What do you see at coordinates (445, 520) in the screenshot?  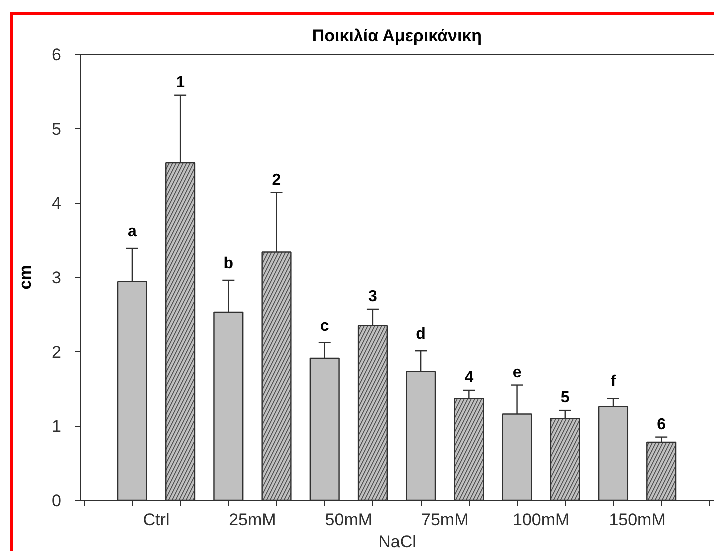 I see `x-tick-label: 75mM` at bounding box center [445, 520].